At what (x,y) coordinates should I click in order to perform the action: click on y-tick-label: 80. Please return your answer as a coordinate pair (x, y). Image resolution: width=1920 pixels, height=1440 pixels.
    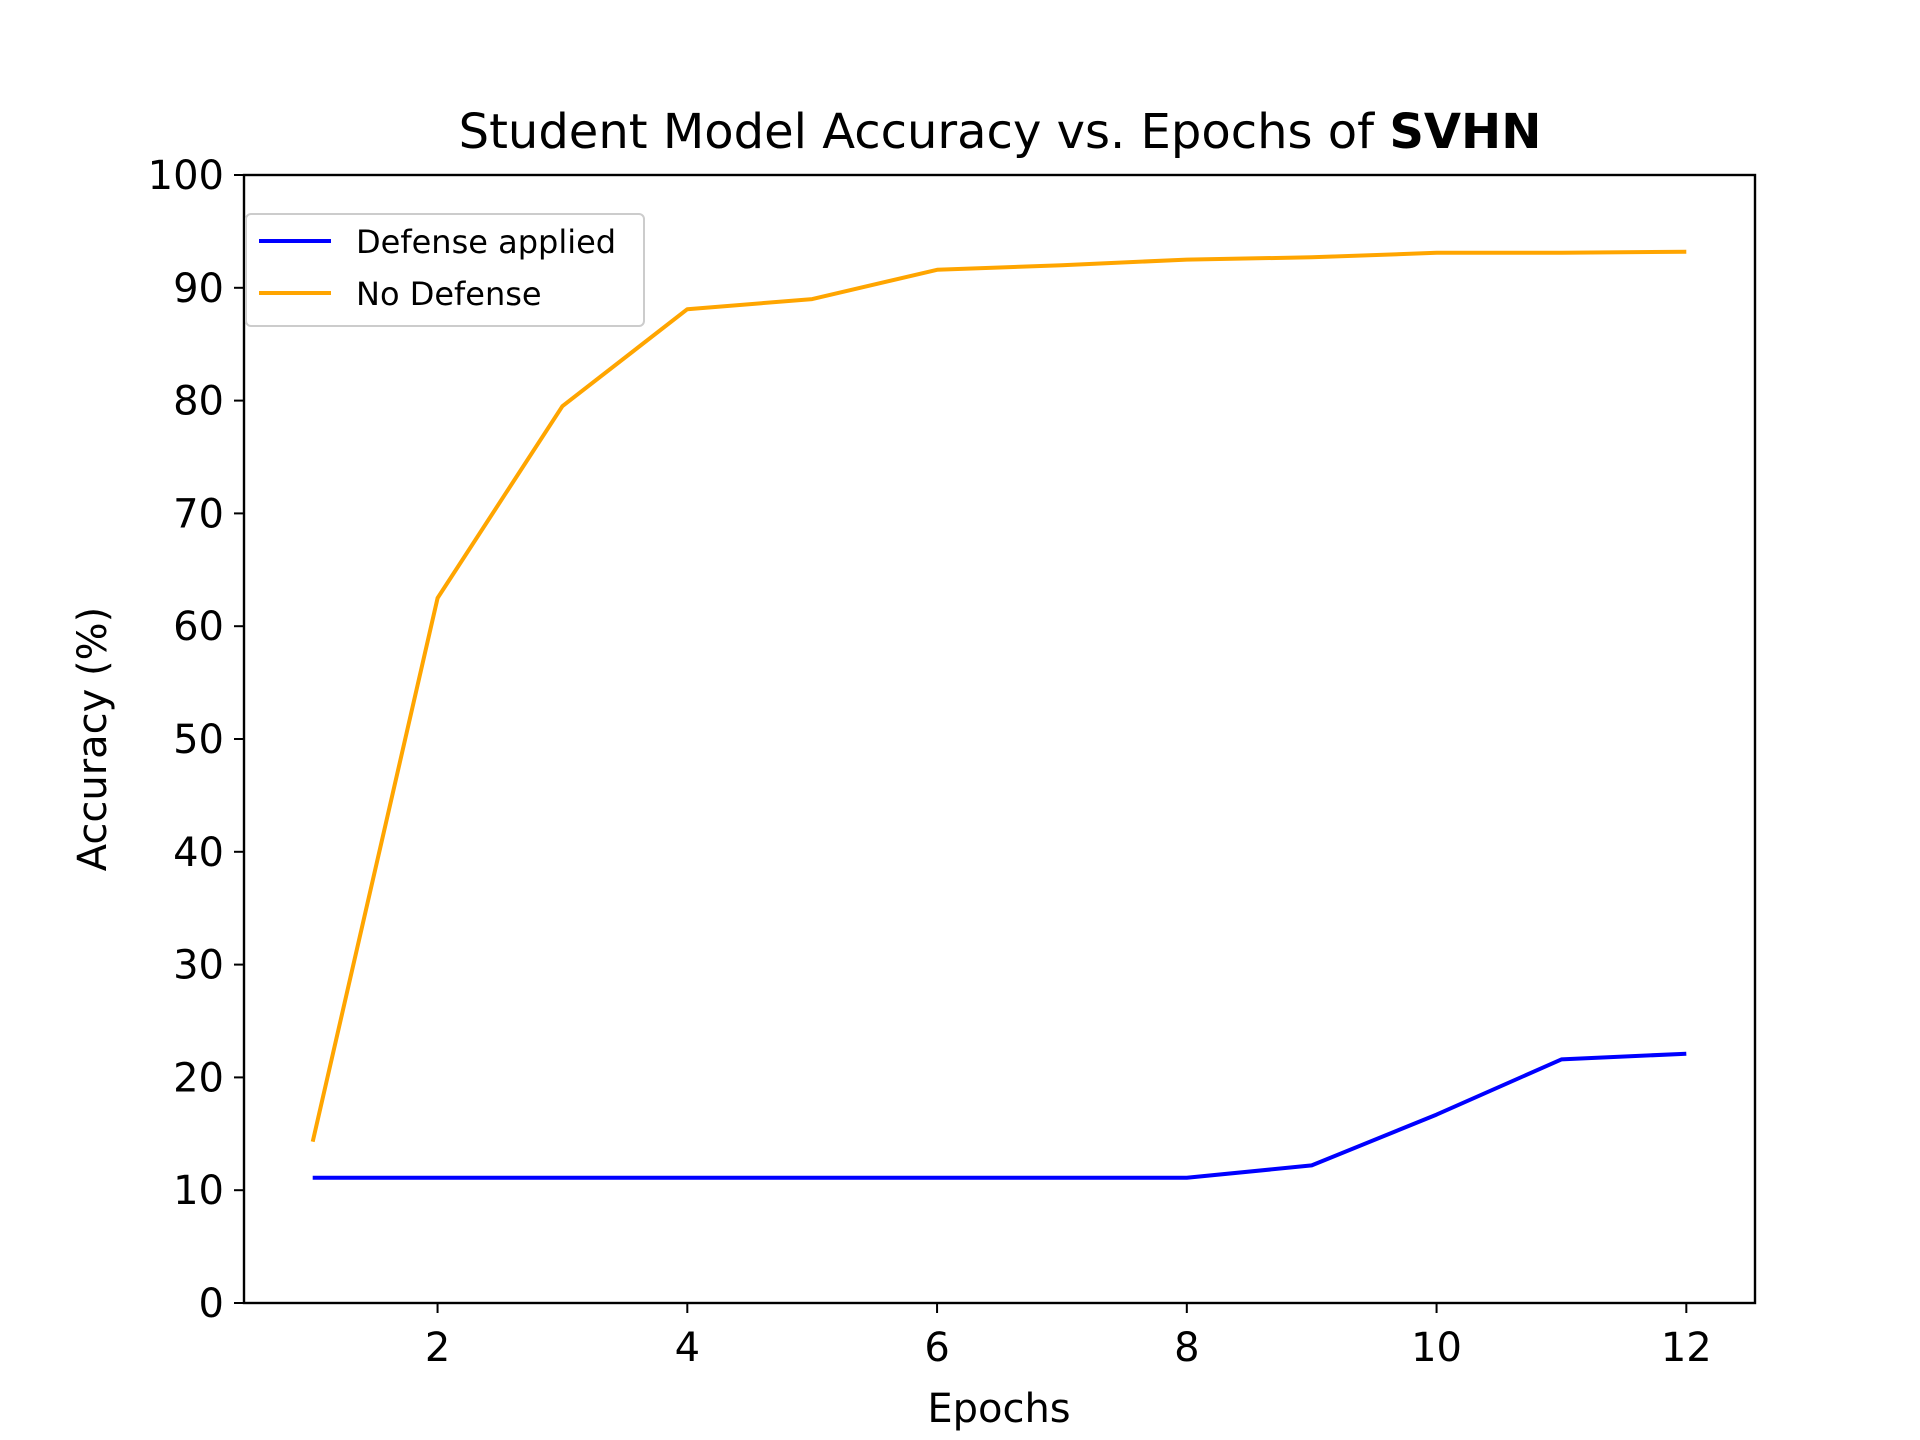
    Looking at the image, I should click on (198, 402).